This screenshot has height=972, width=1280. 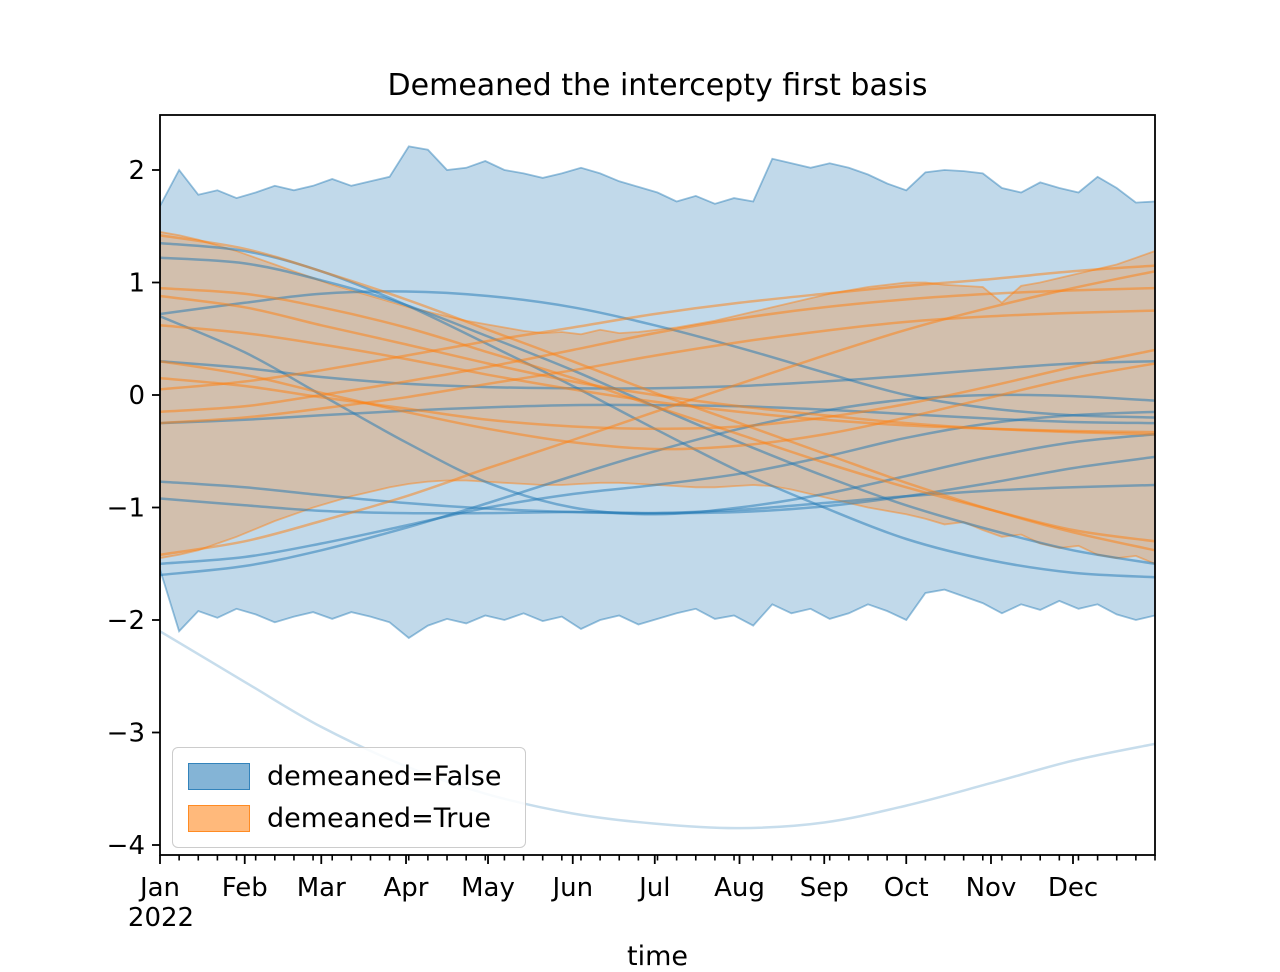 I want to click on svg-text: −2, so click(x=126, y=621).